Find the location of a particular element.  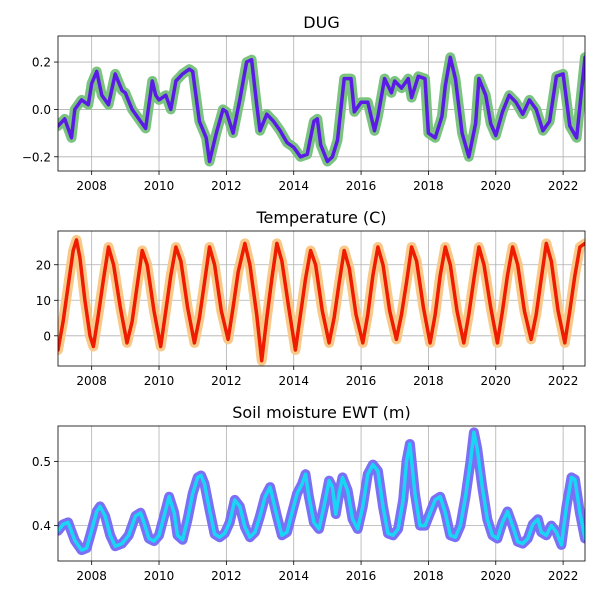

dug-y-tick-label: 0.2 is located at coordinates (41, 63).